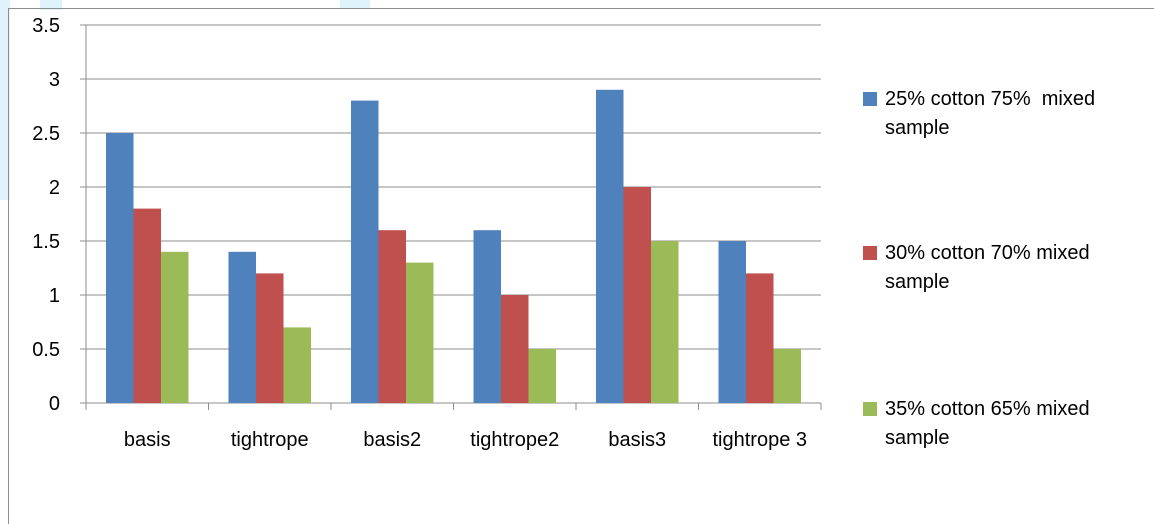 Image resolution: width=1154 pixels, height=524 pixels. I want to click on y-tick-label: 0.5, so click(46, 350).